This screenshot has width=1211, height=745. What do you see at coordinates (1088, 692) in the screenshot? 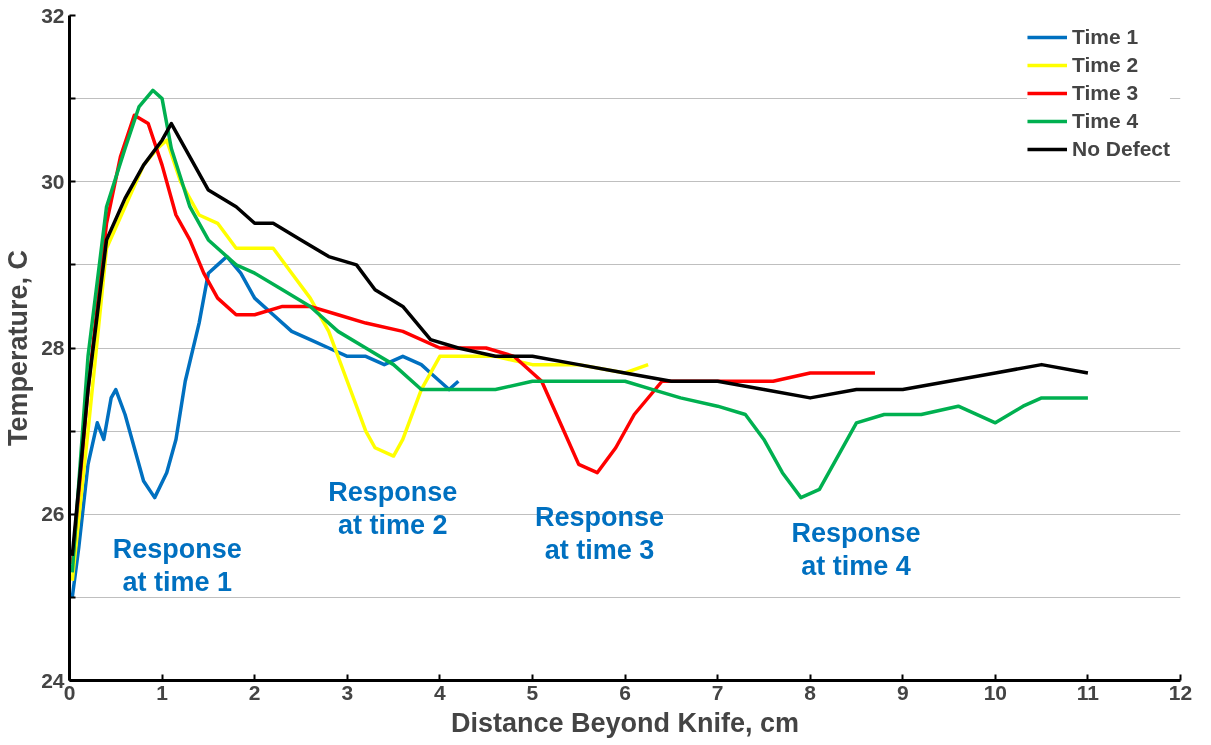
I see `x-tick-label: 11` at bounding box center [1088, 692].